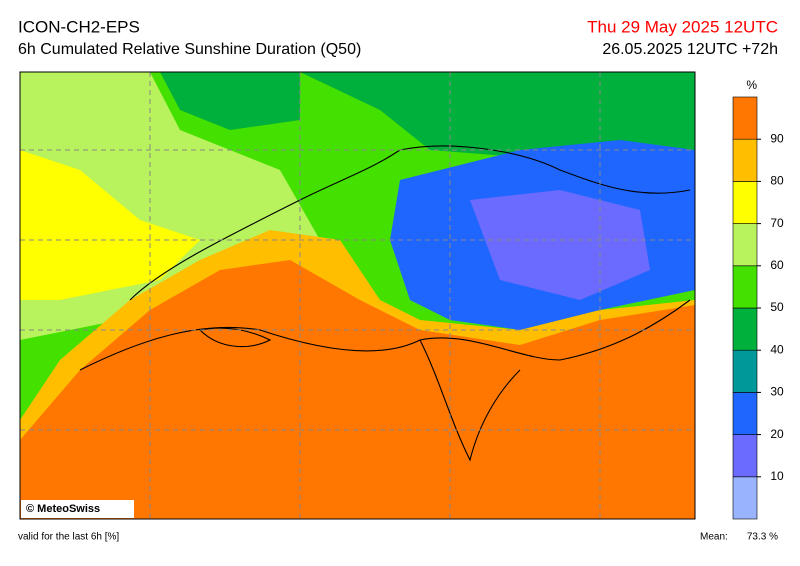  What do you see at coordinates (777, 392) in the screenshot?
I see `colorbar-tick-label: 30` at bounding box center [777, 392].